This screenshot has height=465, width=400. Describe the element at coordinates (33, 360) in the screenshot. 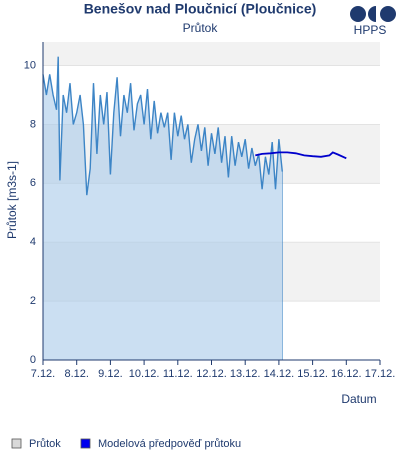

I see `y-tick-label: 0` at that location.